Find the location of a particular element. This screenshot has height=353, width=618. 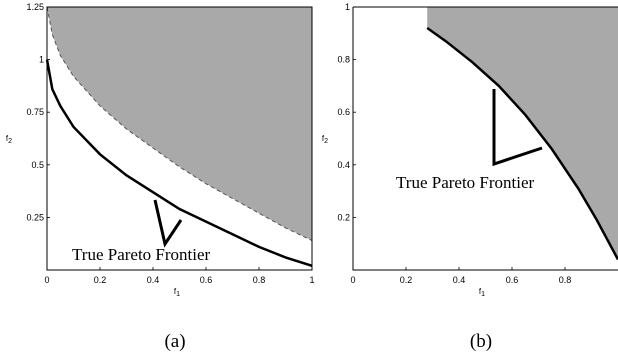

panel-a-y-ticks: 0.25 0.5 0.75 1 1.25 is located at coordinates (38, 112).